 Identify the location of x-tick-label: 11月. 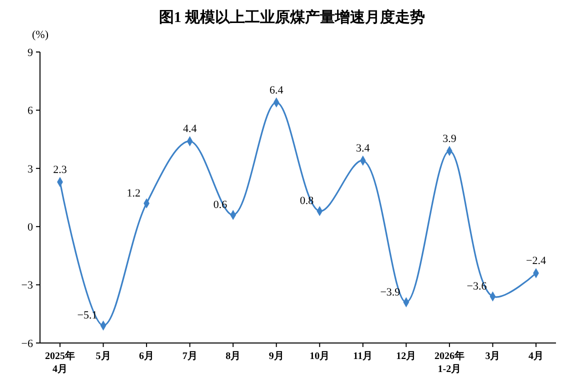
(363, 356).